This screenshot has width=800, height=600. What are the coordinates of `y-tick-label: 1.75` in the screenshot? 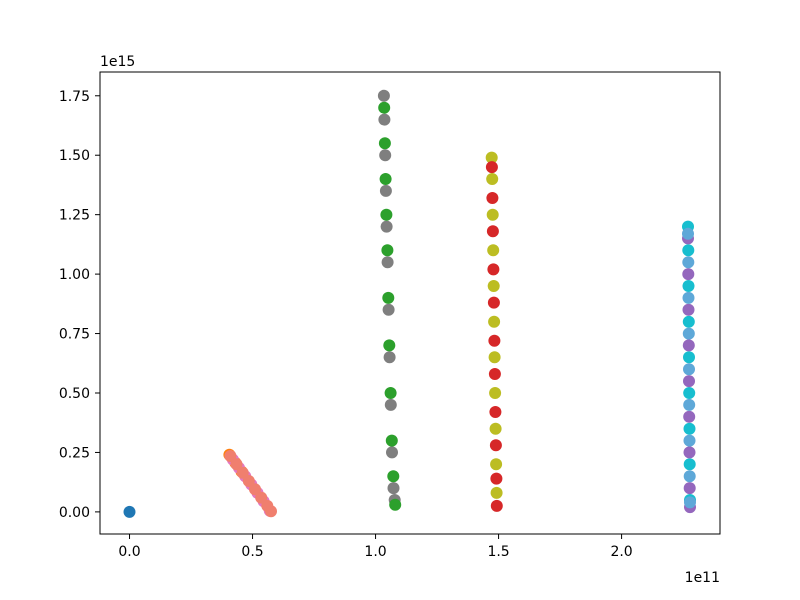 It's located at (74, 97).